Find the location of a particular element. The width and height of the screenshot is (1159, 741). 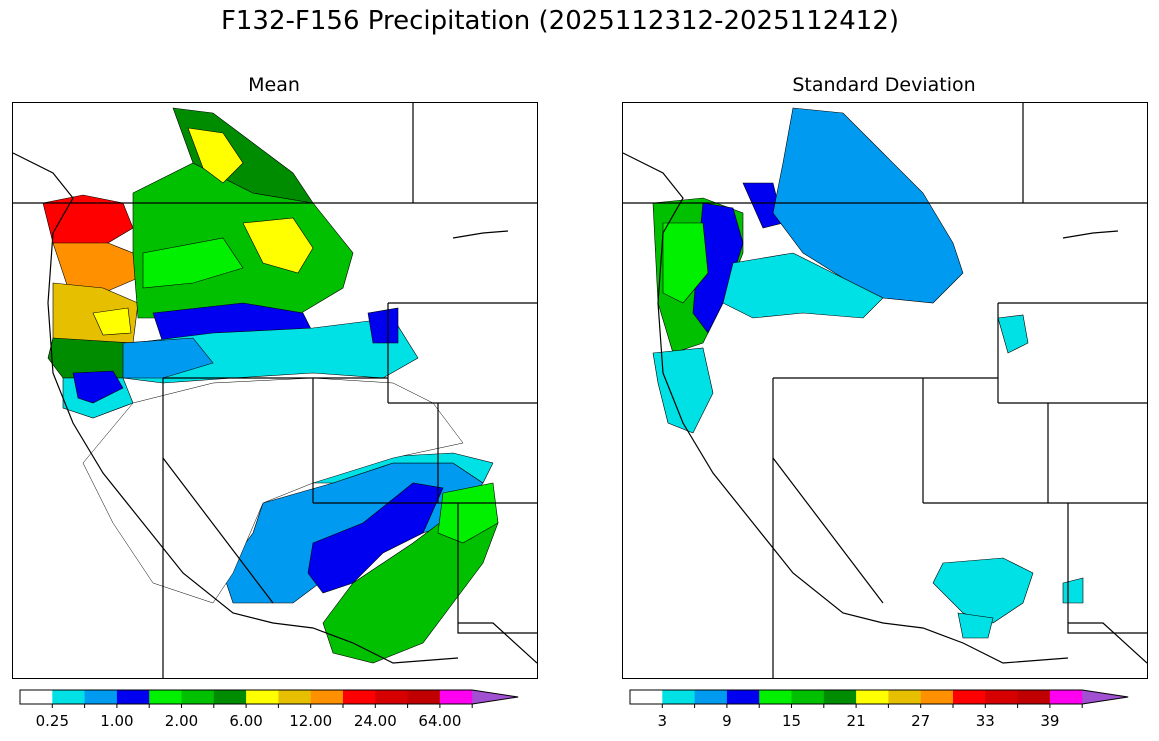

light-blue-north is located at coordinates (168, 358).